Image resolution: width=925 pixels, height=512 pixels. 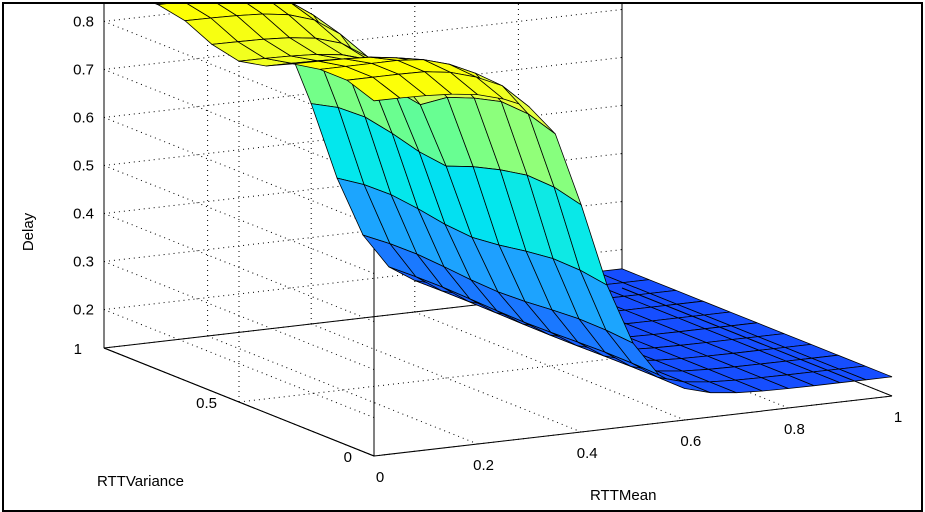 I want to click on y-axis-line, so click(x=239, y=402).